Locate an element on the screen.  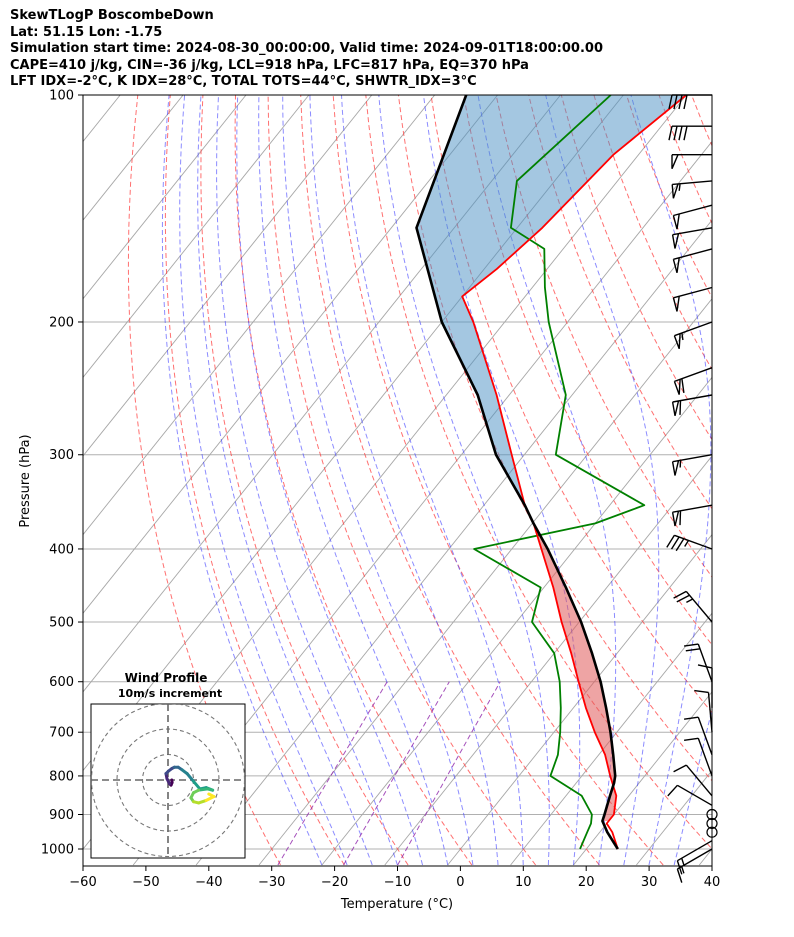
y-tick-label: 800 is located at coordinates (61, 776).